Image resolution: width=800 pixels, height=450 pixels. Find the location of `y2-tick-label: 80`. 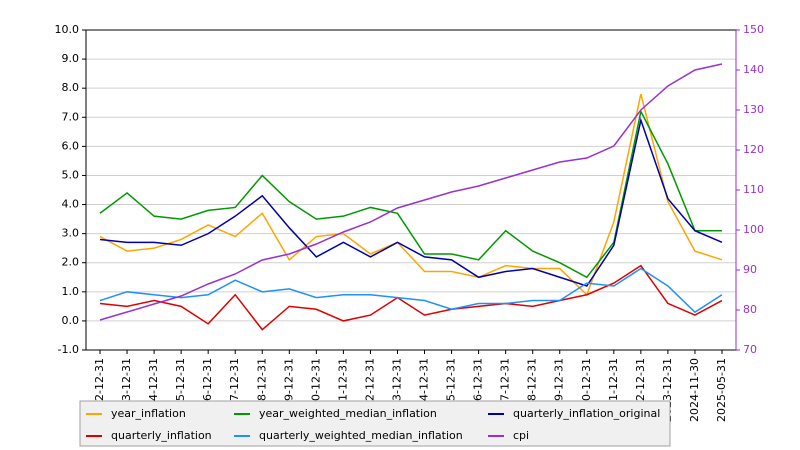

y2-tick-label: 80 is located at coordinates (750, 309).